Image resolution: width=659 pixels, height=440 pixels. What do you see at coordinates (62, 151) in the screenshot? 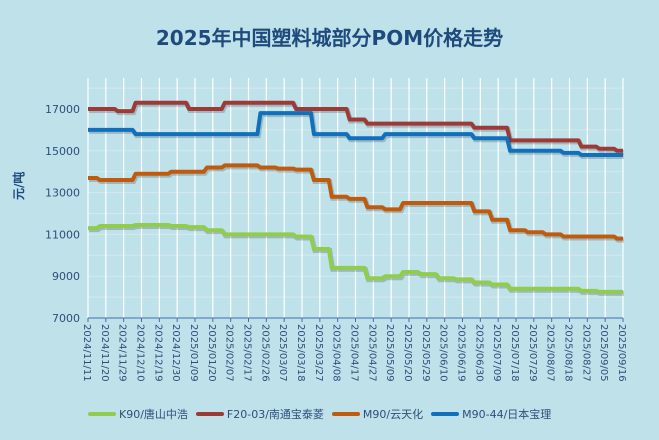
I see `y-tick-label: 15000` at bounding box center [62, 151].